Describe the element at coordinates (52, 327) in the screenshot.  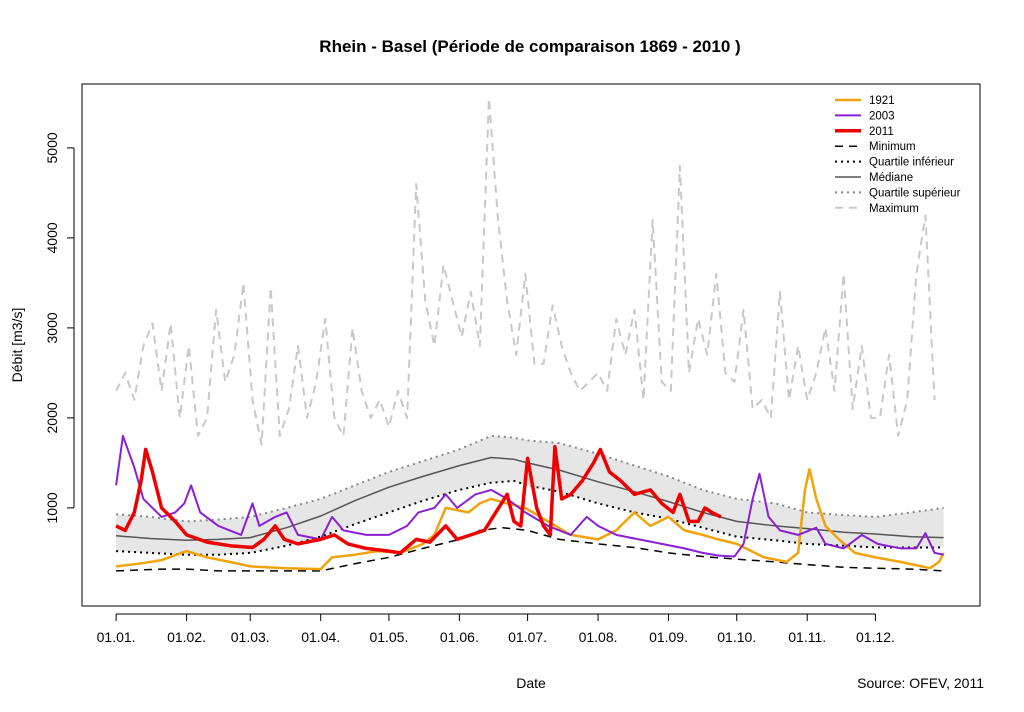
I see `y-tick-label: 3000` at that location.